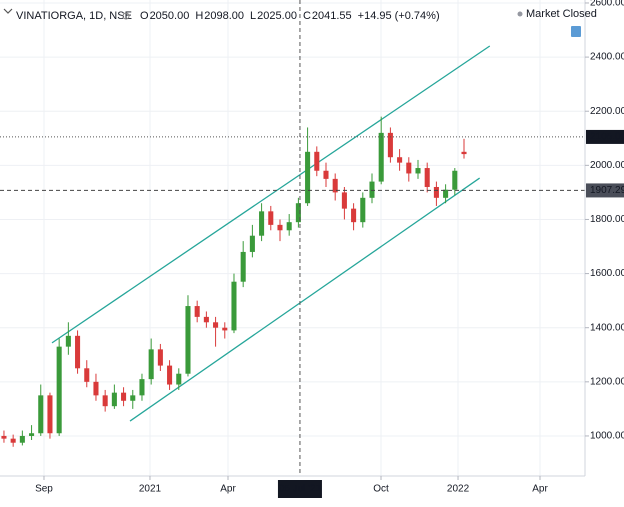  Describe the element at coordinates (332, 16) in the screenshot. I see `ohlc-value: 2041.55` at that location.